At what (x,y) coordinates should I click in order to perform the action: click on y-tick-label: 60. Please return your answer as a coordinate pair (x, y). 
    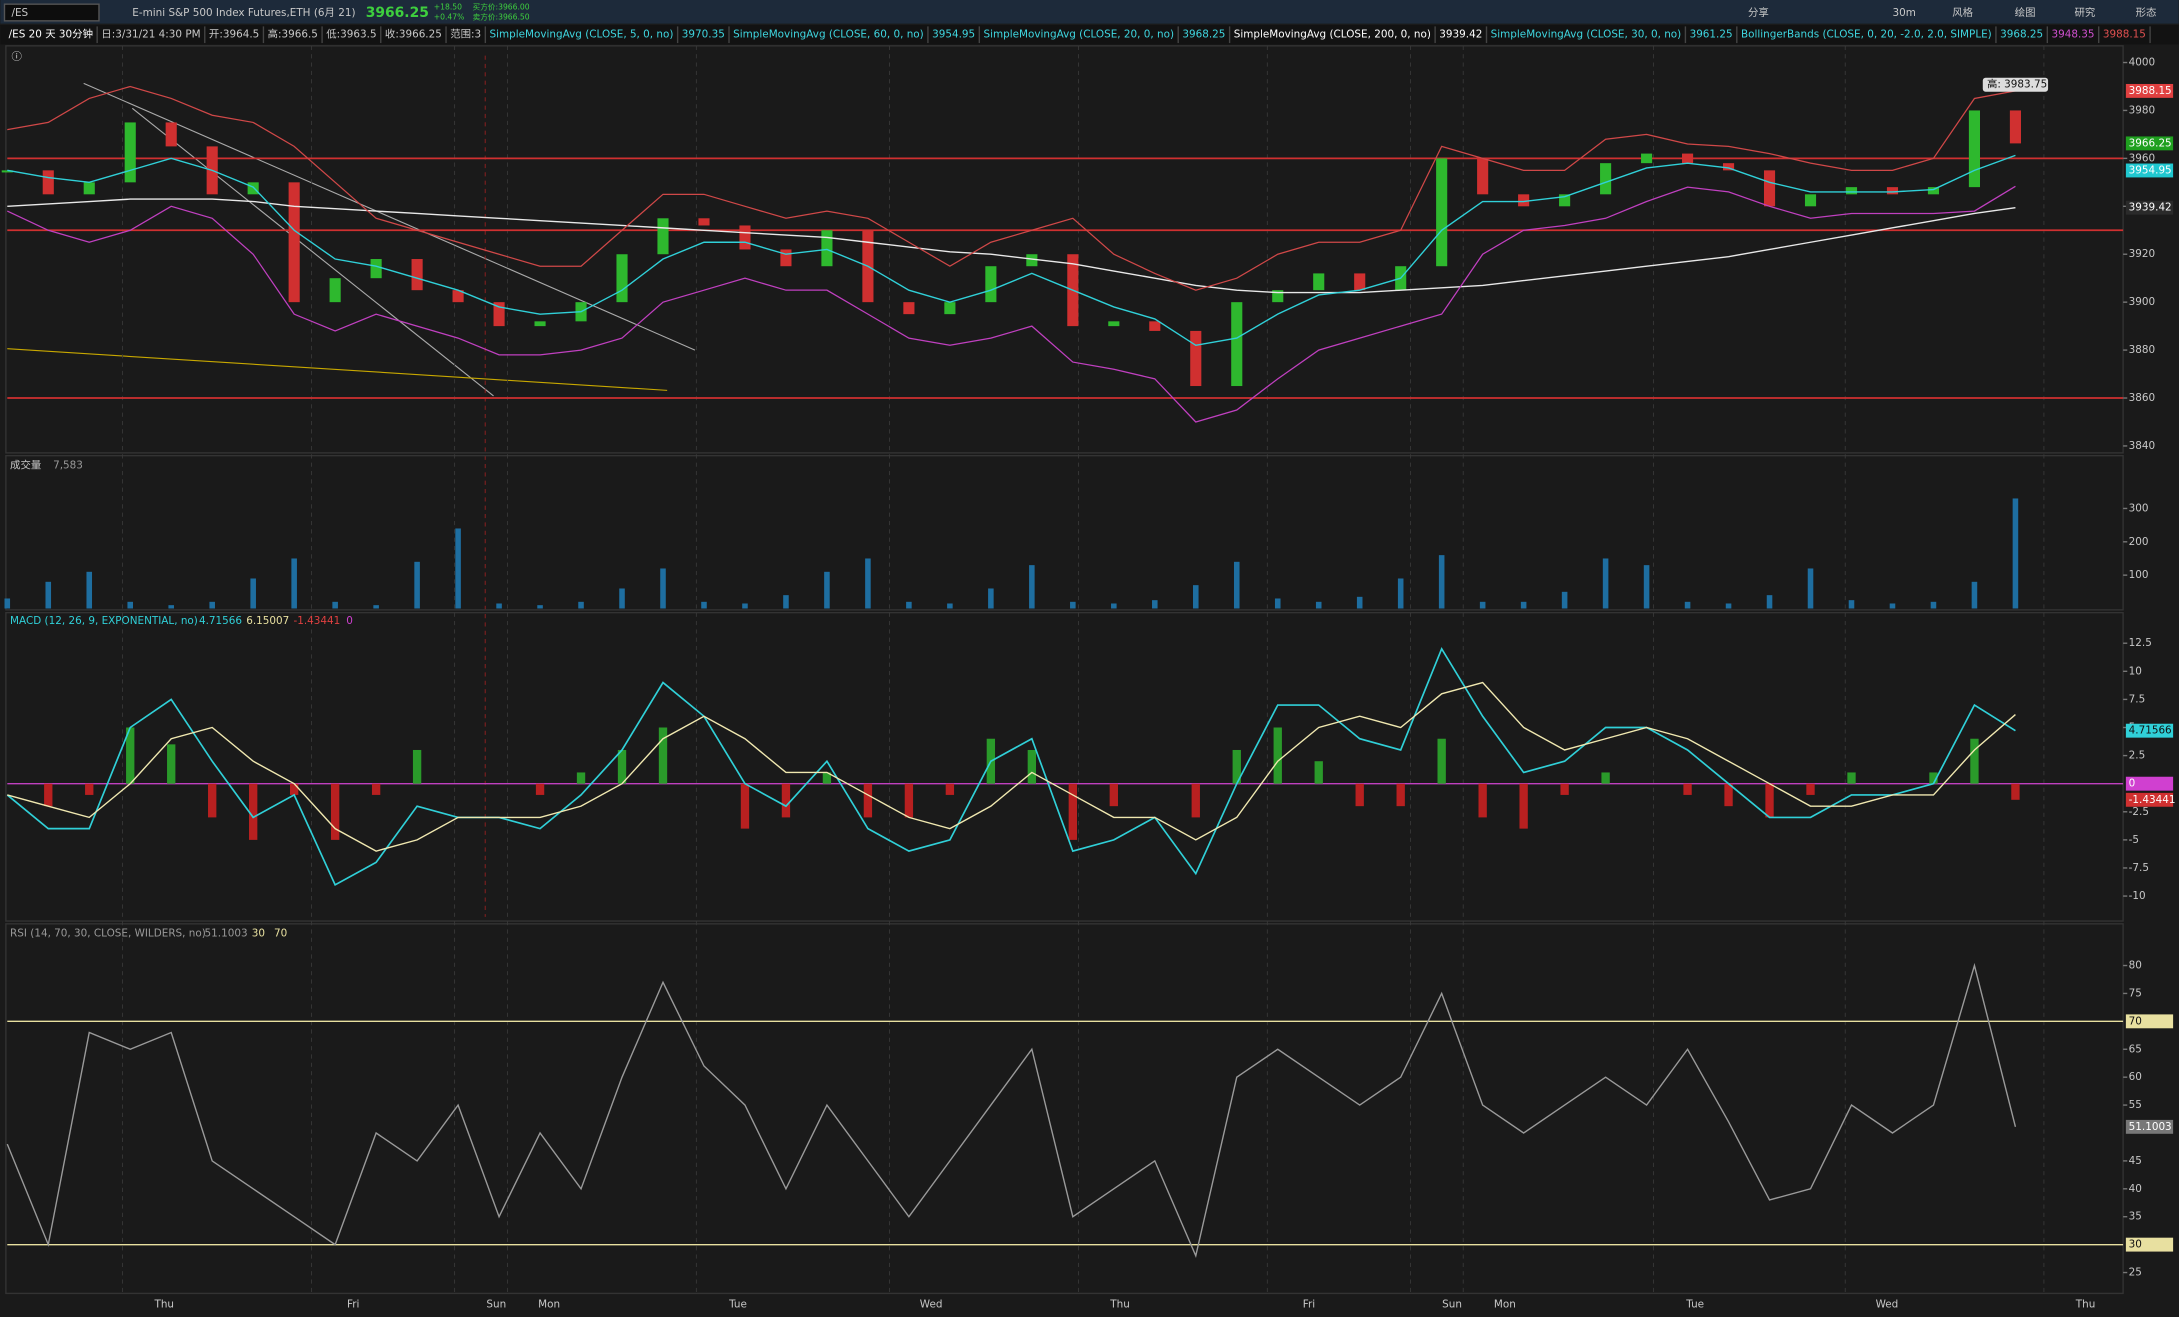
    Looking at the image, I should click on (2135, 1077).